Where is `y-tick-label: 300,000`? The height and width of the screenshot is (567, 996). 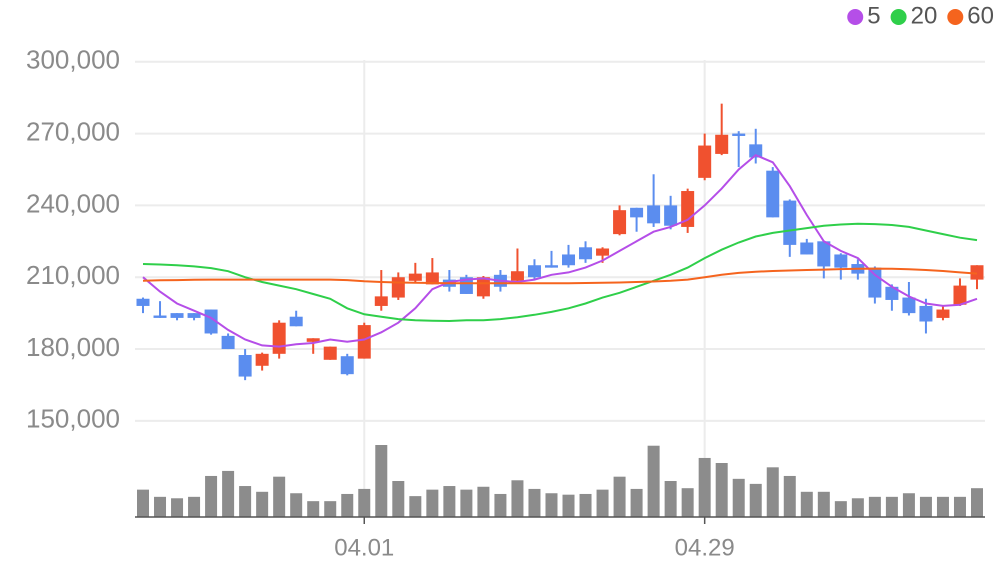 y-tick-label: 300,000 is located at coordinates (73, 60).